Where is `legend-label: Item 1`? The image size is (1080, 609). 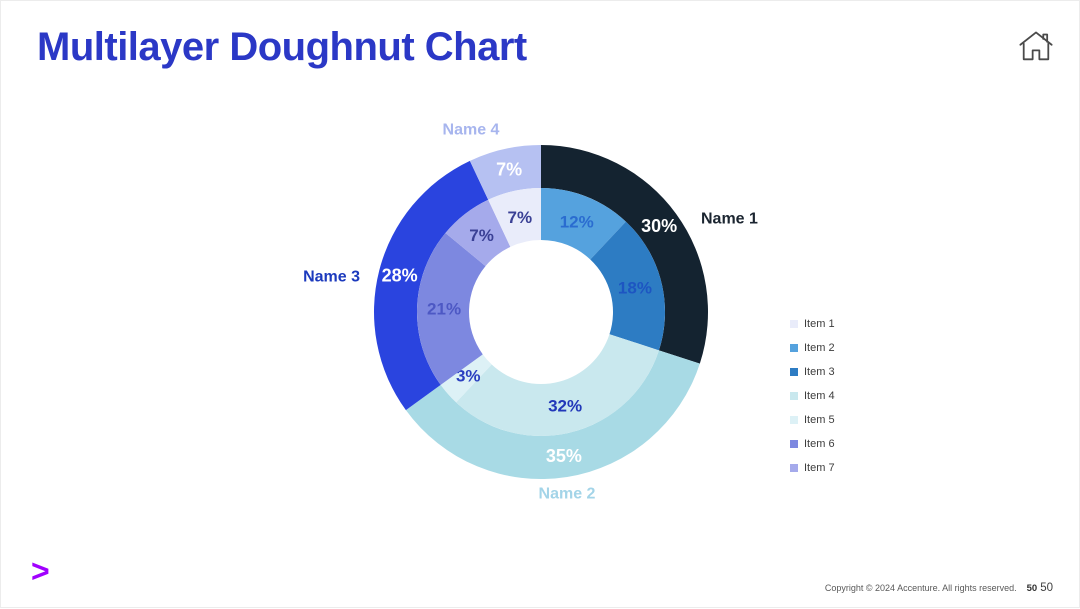
legend-label: Item 1 is located at coordinates (819, 323).